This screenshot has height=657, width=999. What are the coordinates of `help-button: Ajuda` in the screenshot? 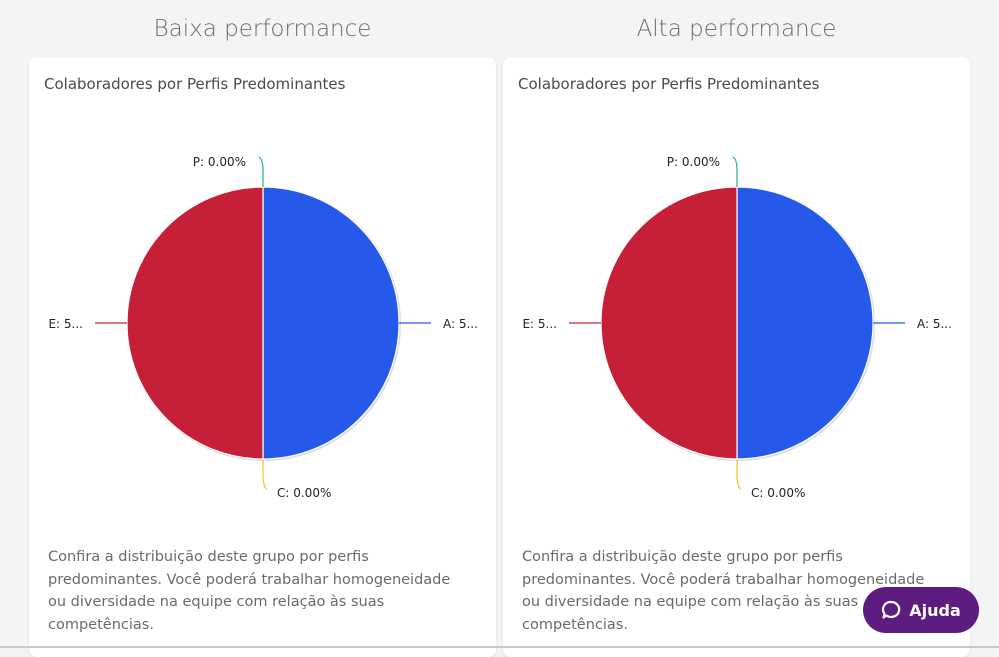 It's located at (921, 610).